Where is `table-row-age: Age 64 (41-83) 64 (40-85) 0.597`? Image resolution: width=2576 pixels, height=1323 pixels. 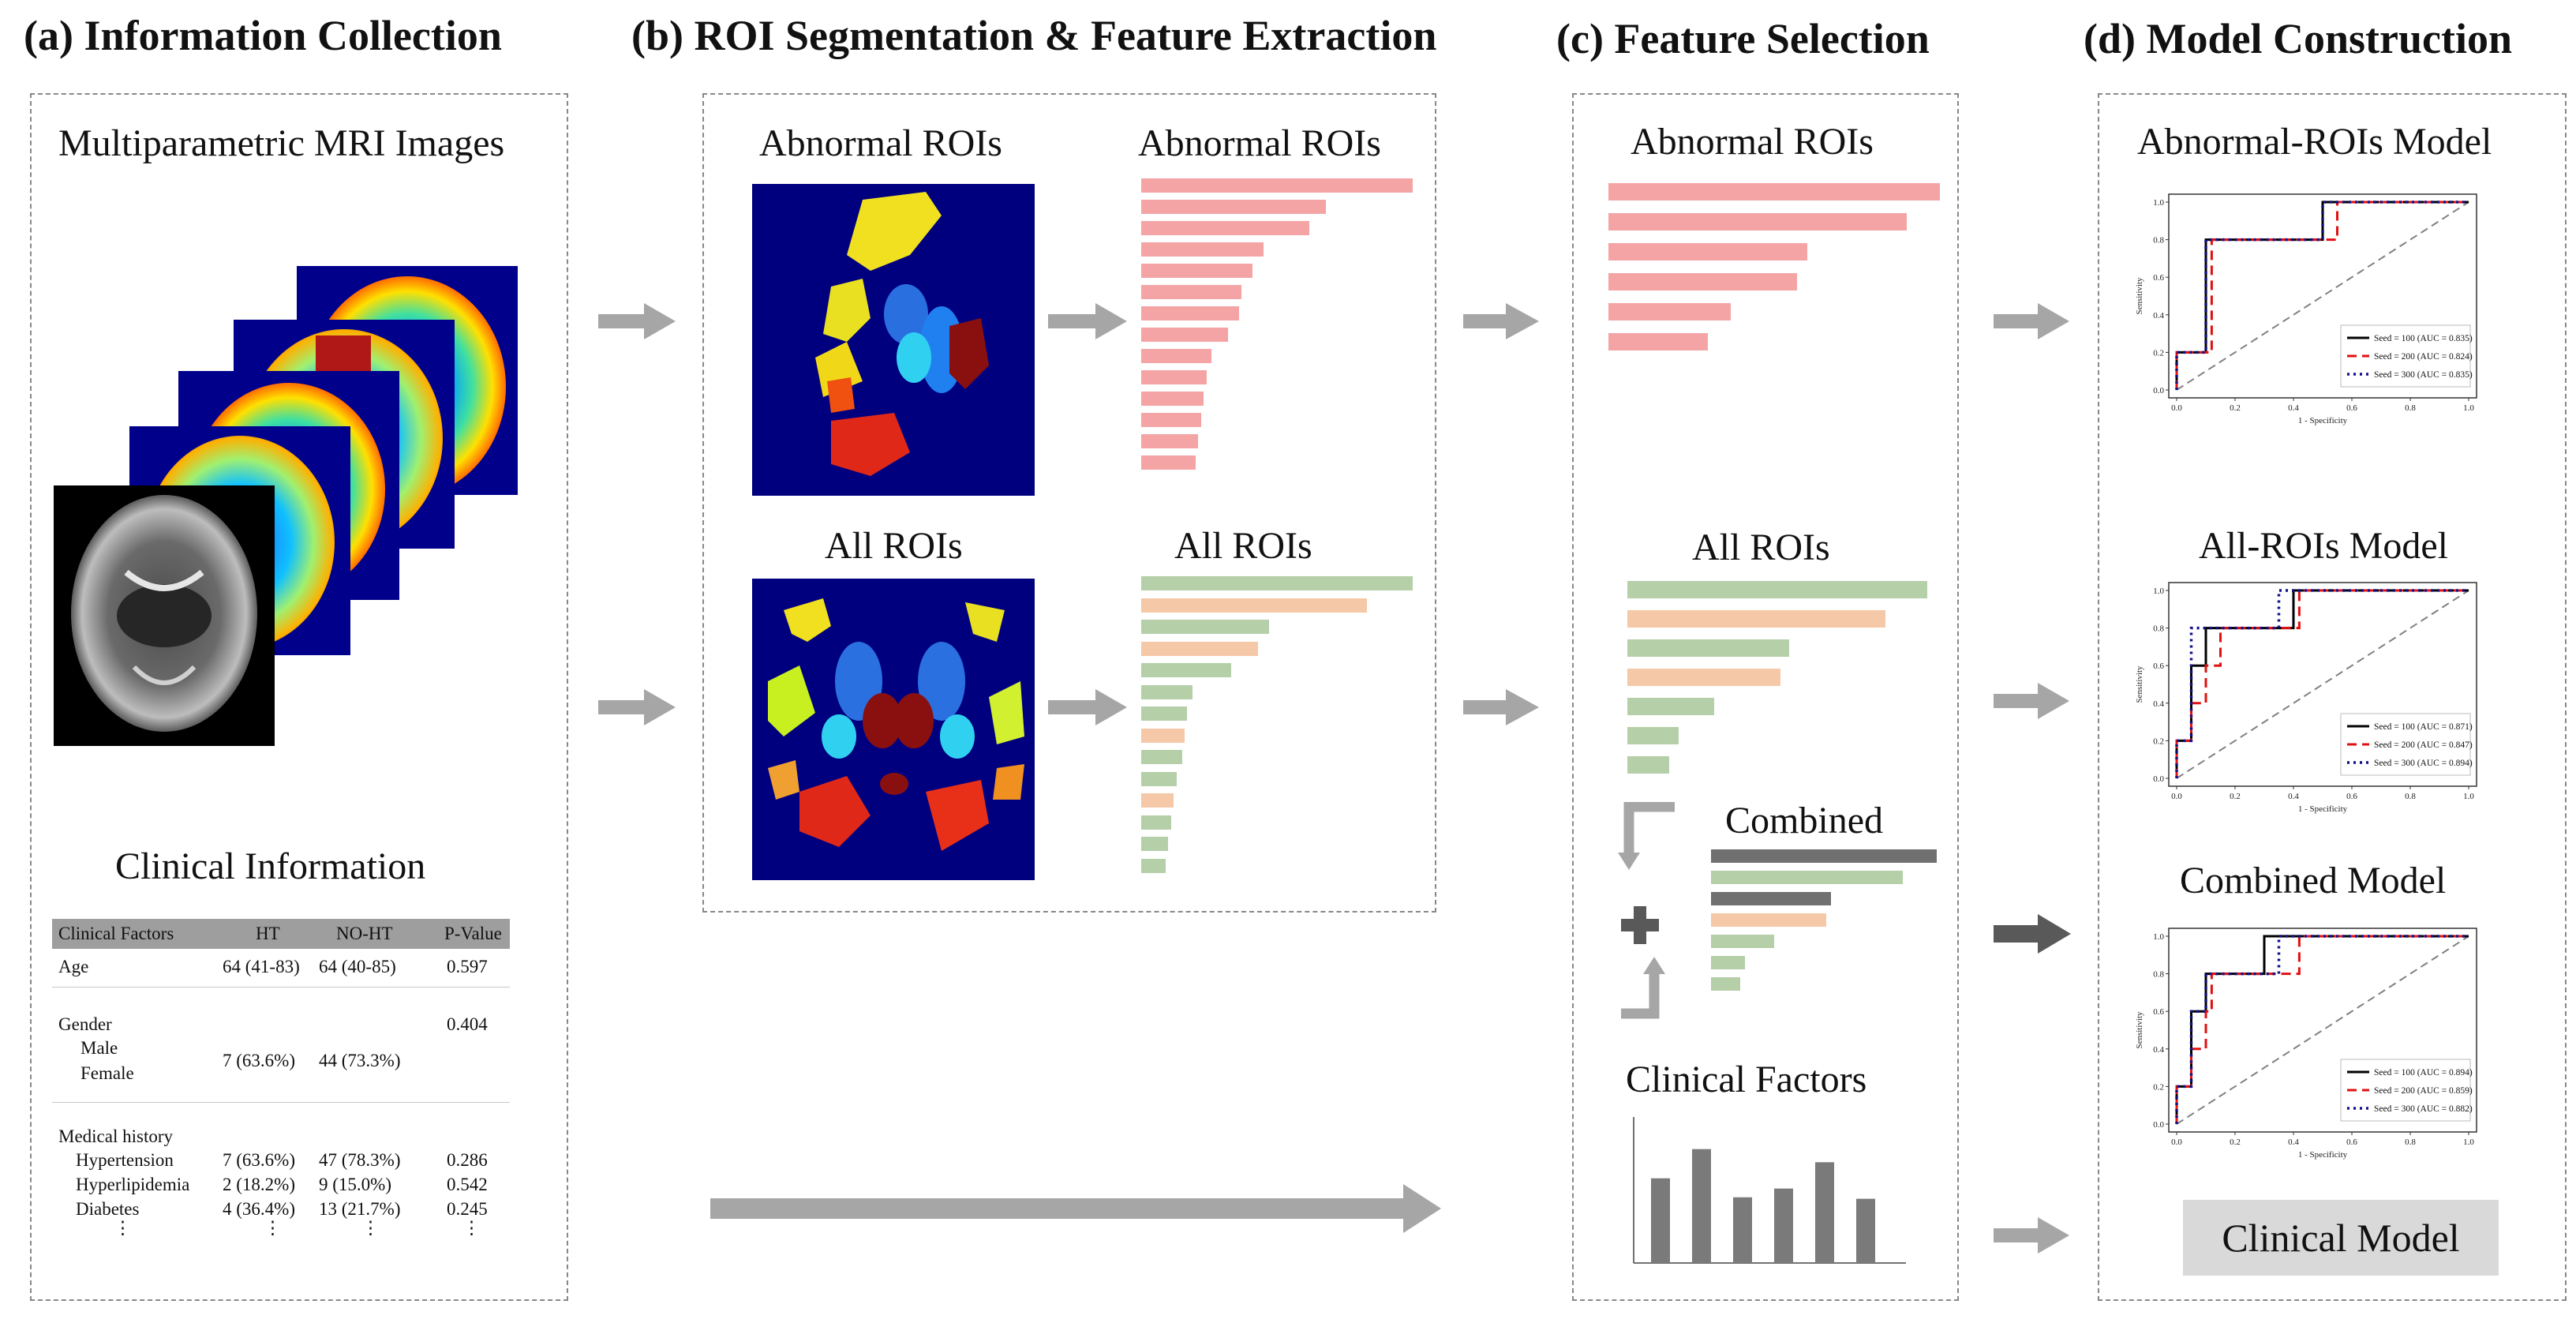 table-row-age: Age 64 (41-83) 64 (40-85) 0.597 is located at coordinates (281, 969).